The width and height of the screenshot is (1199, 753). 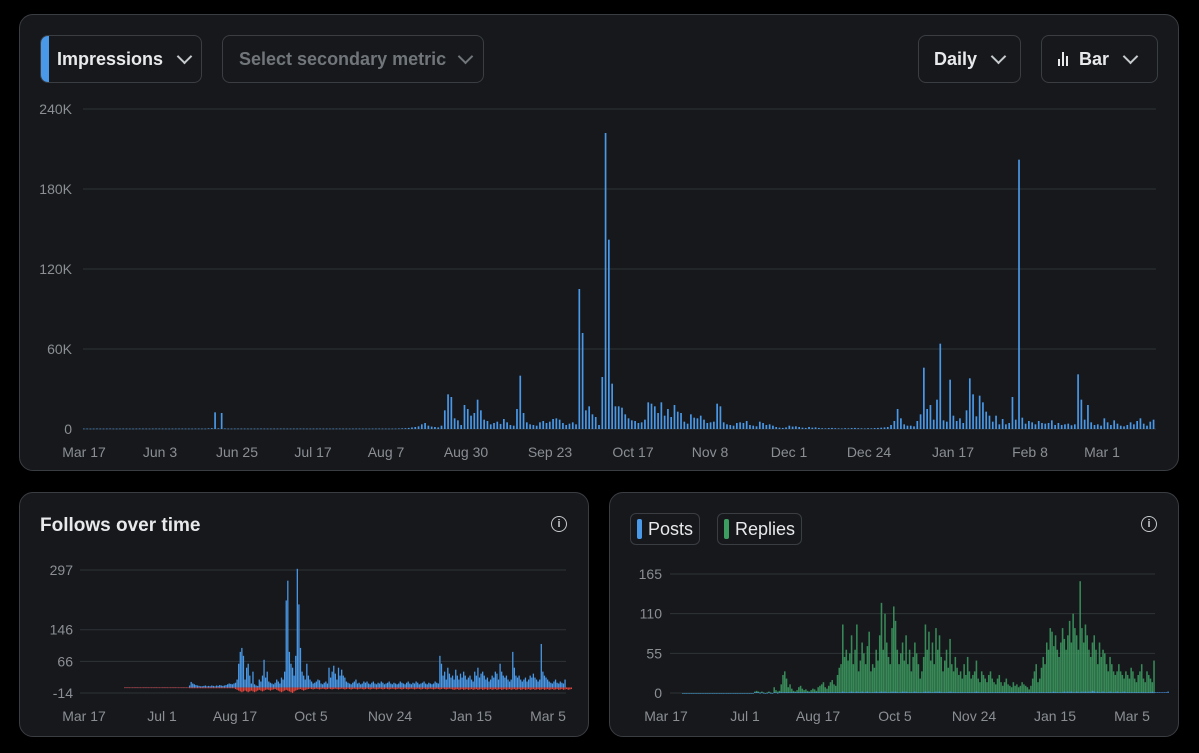 What do you see at coordinates (969, 59) in the screenshot?
I see `period-dropdown: Daily` at bounding box center [969, 59].